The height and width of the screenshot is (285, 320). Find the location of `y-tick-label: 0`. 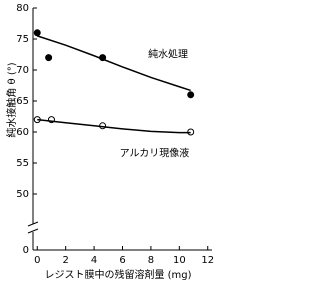

y-tick-label: 0 is located at coordinates (26, 250).